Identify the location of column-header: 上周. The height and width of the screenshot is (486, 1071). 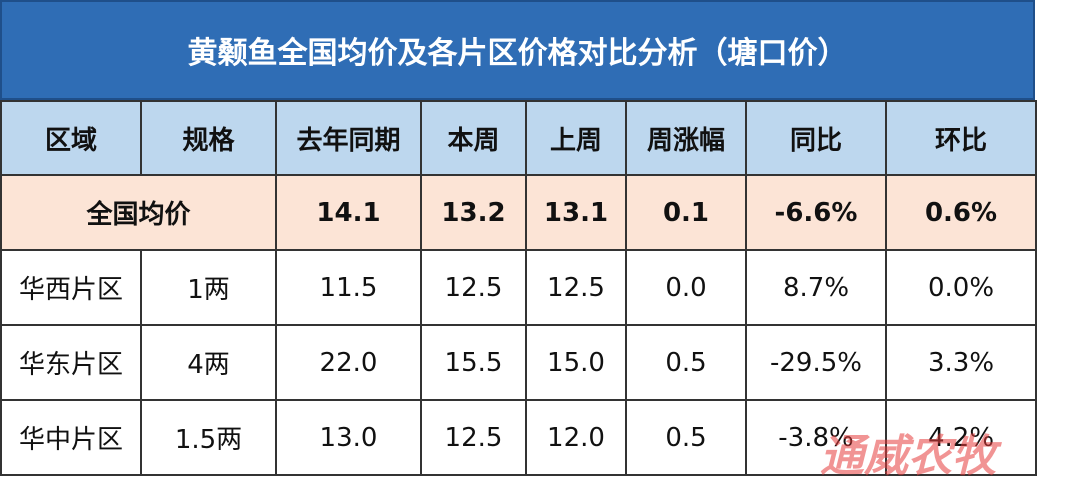
(576, 138).